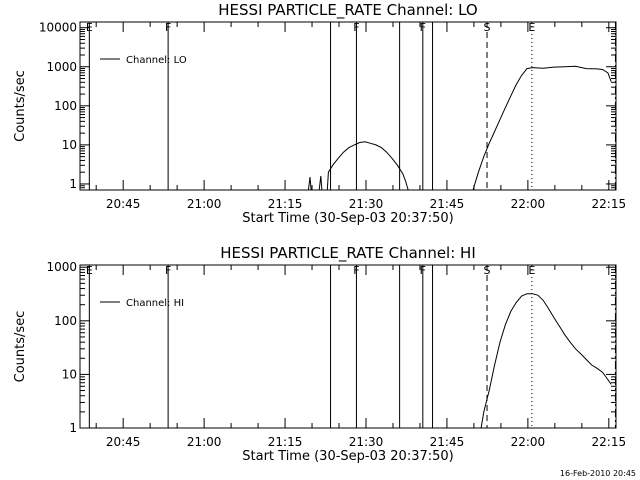 The image size is (640, 480). Describe the element at coordinates (123, 204) in the screenshot. I see `lo-x-tick-label: 20:45` at that location.